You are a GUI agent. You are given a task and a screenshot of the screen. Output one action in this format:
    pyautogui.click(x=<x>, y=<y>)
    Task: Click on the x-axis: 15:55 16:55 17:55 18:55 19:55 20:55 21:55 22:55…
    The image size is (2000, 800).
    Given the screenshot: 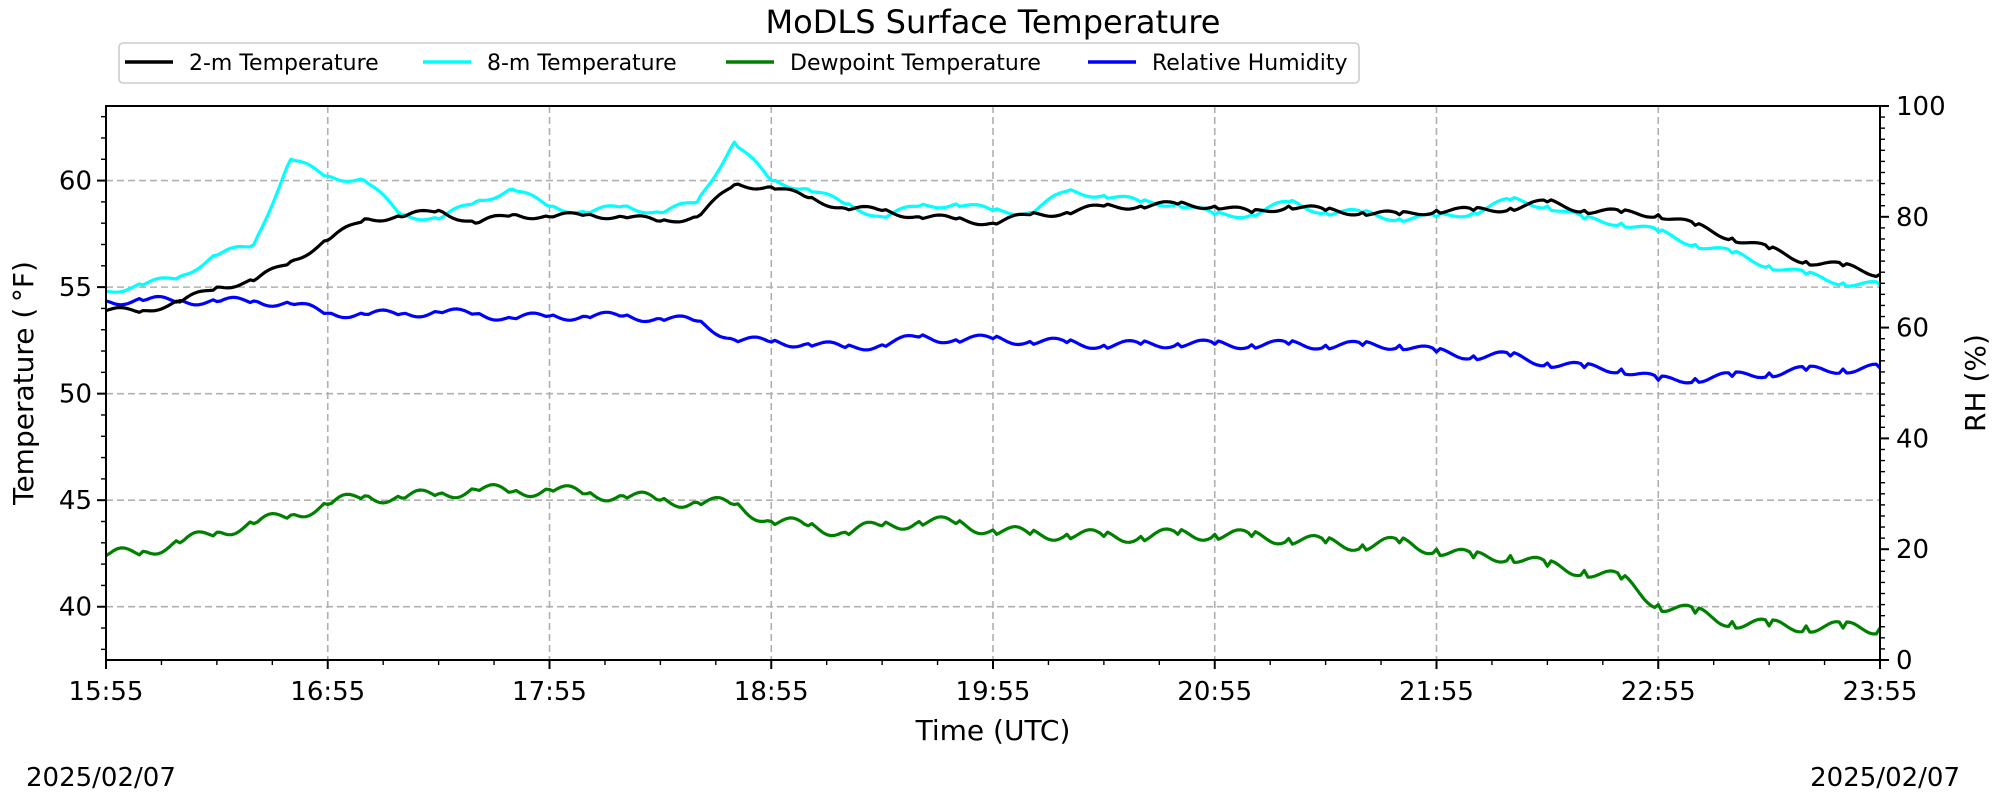 What is the action you would take?
    pyautogui.click(x=993, y=683)
    